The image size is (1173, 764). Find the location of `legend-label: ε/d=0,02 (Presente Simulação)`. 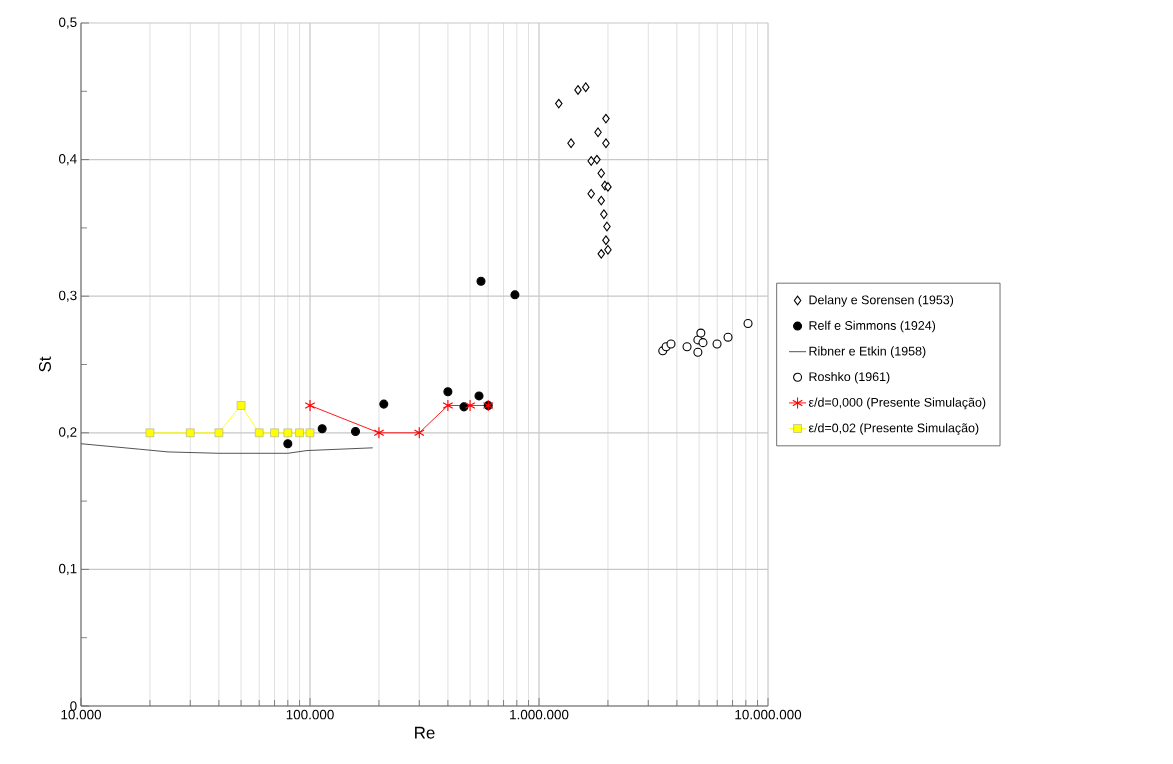

legend-label: ε/d=0,02 (Presente Simulação) is located at coordinates (893, 429).